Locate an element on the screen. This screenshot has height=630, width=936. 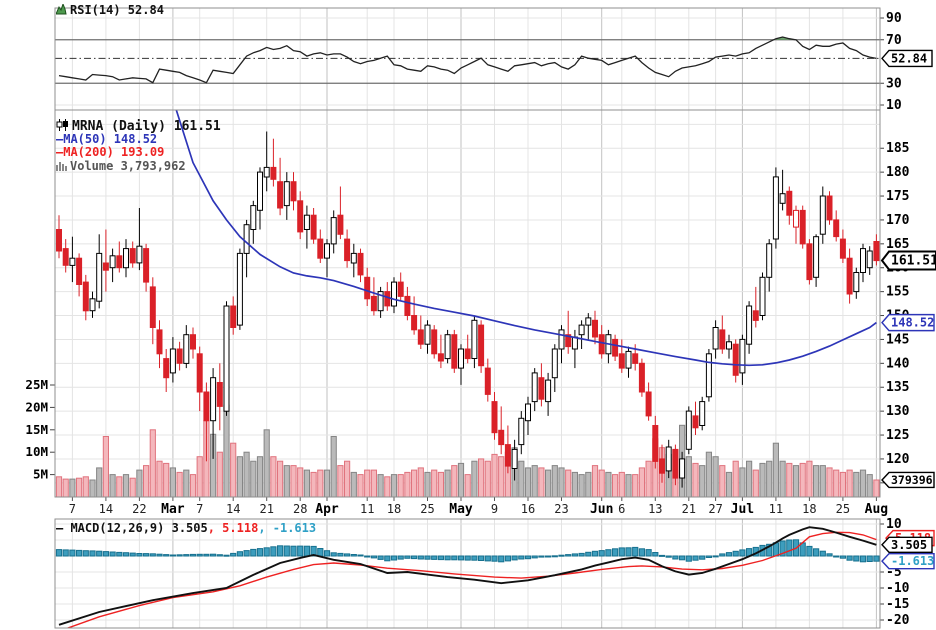
rsi-axis-tick: 90 is located at coordinates (894, 18).